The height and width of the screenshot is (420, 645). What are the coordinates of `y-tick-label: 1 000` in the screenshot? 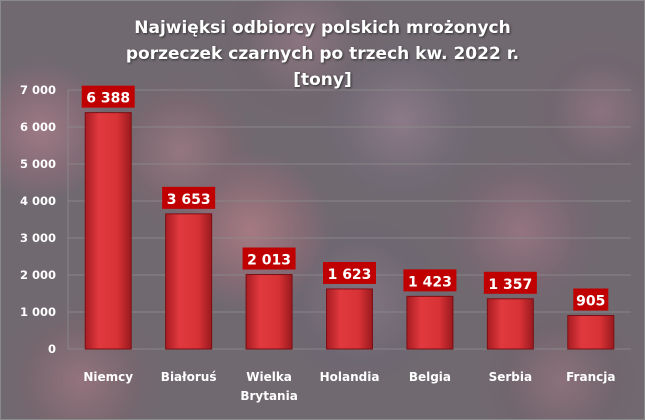 It's located at (38, 312).